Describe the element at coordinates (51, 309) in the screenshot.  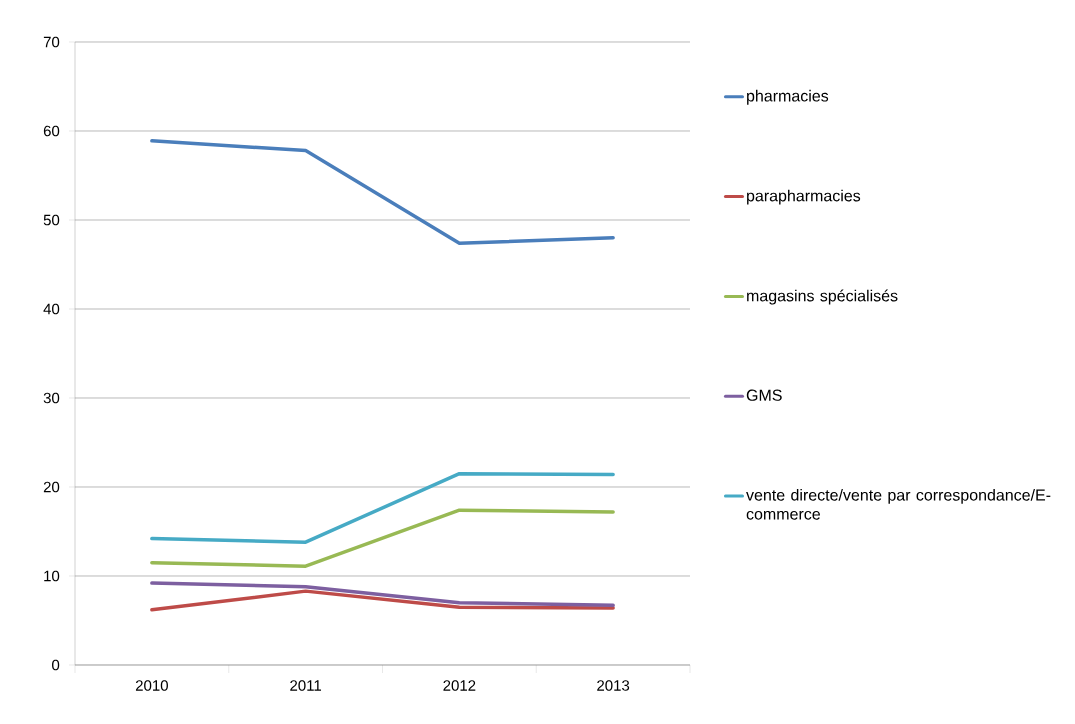
I see `y-tick-label: 40` at that location.